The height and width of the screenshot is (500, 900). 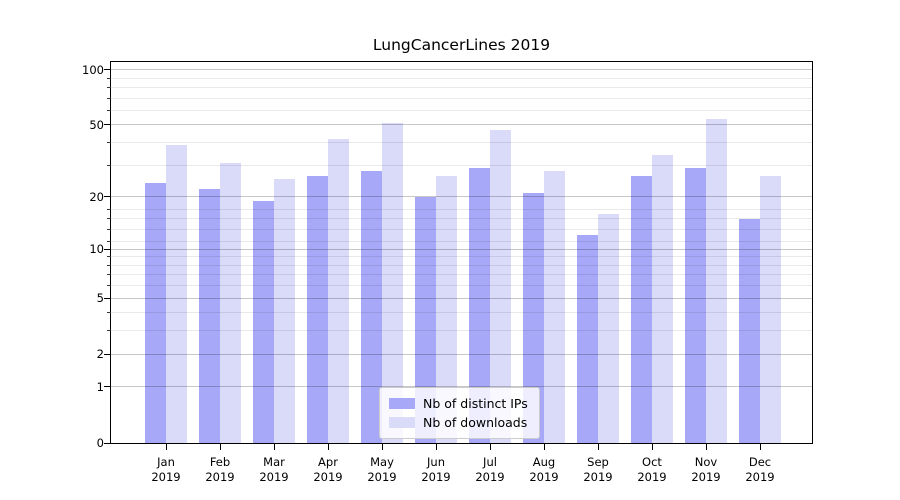 What do you see at coordinates (338, 290) in the screenshot?
I see `bar-downloads-apr` at bounding box center [338, 290].